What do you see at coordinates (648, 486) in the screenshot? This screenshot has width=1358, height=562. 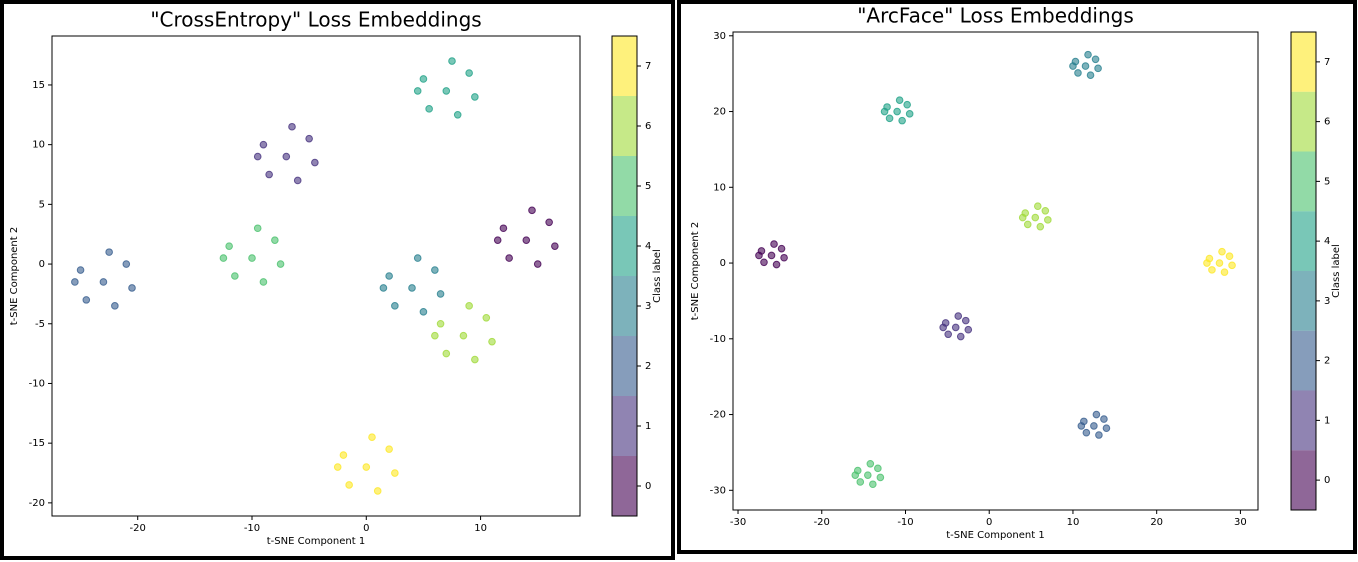 I see `colorbar-tick-label: 0` at bounding box center [648, 486].